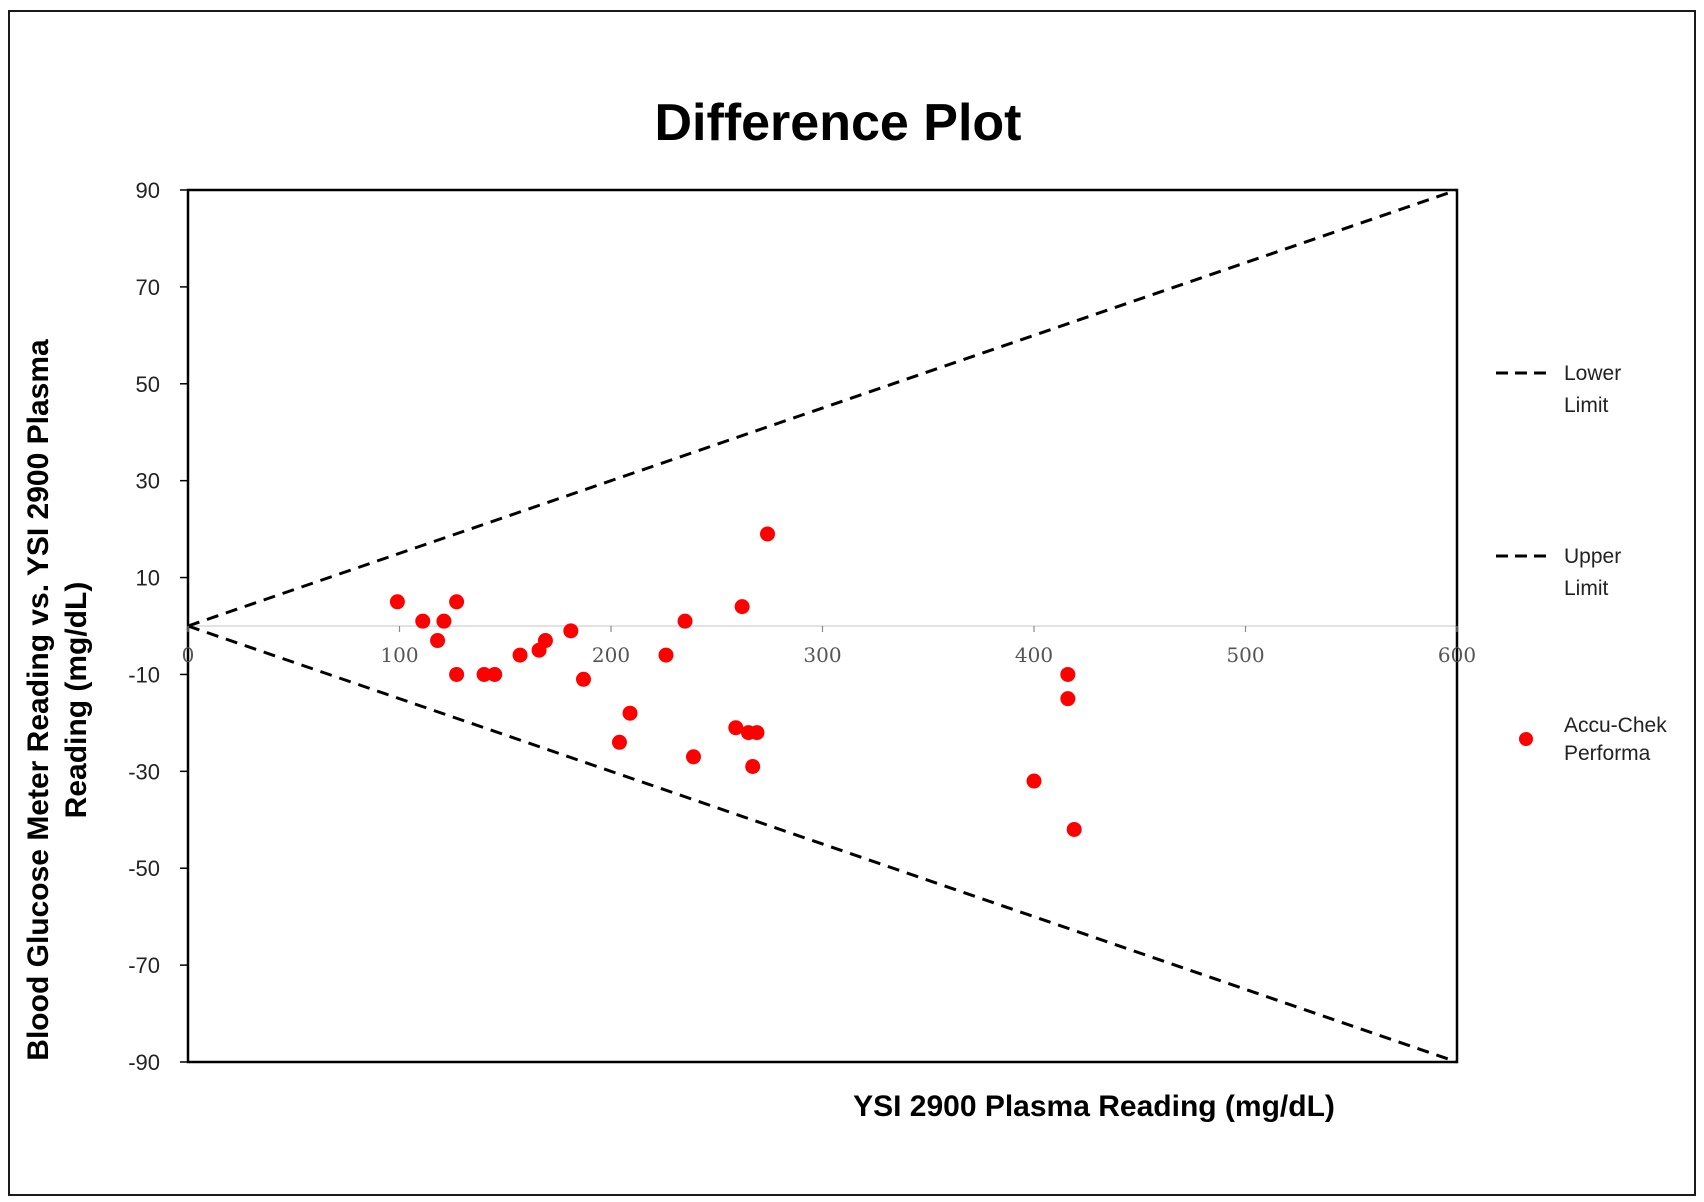 The image size is (1704, 1202). What do you see at coordinates (148, 190) in the screenshot?
I see `y-tick-label: 90` at bounding box center [148, 190].